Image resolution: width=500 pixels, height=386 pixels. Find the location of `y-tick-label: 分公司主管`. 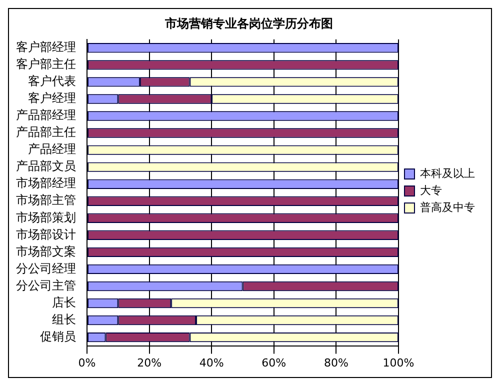

y-tick-label: 分公司主管 is located at coordinates (46, 285).